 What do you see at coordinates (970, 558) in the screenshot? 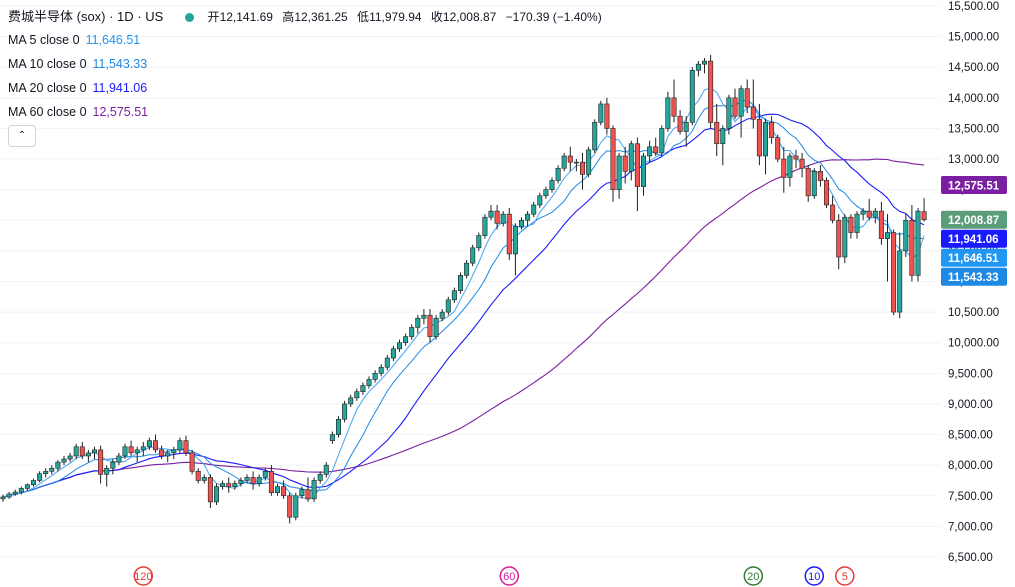
I see `y-tick-label: 6,500.00` at bounding box center [970, 558].